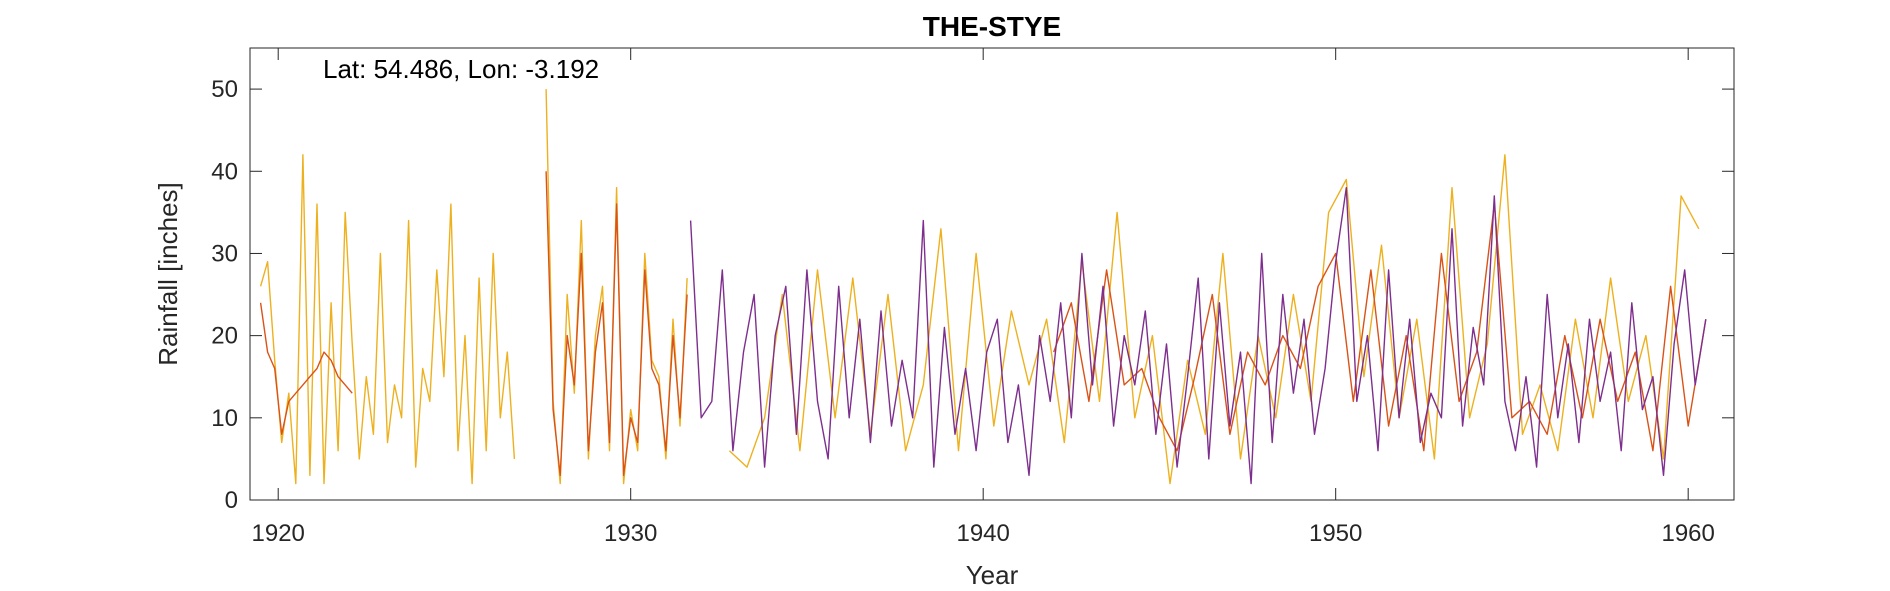 This screenshot has height=591, width=1890. I want to click on y-tick-label: 10, so click(224, 418).